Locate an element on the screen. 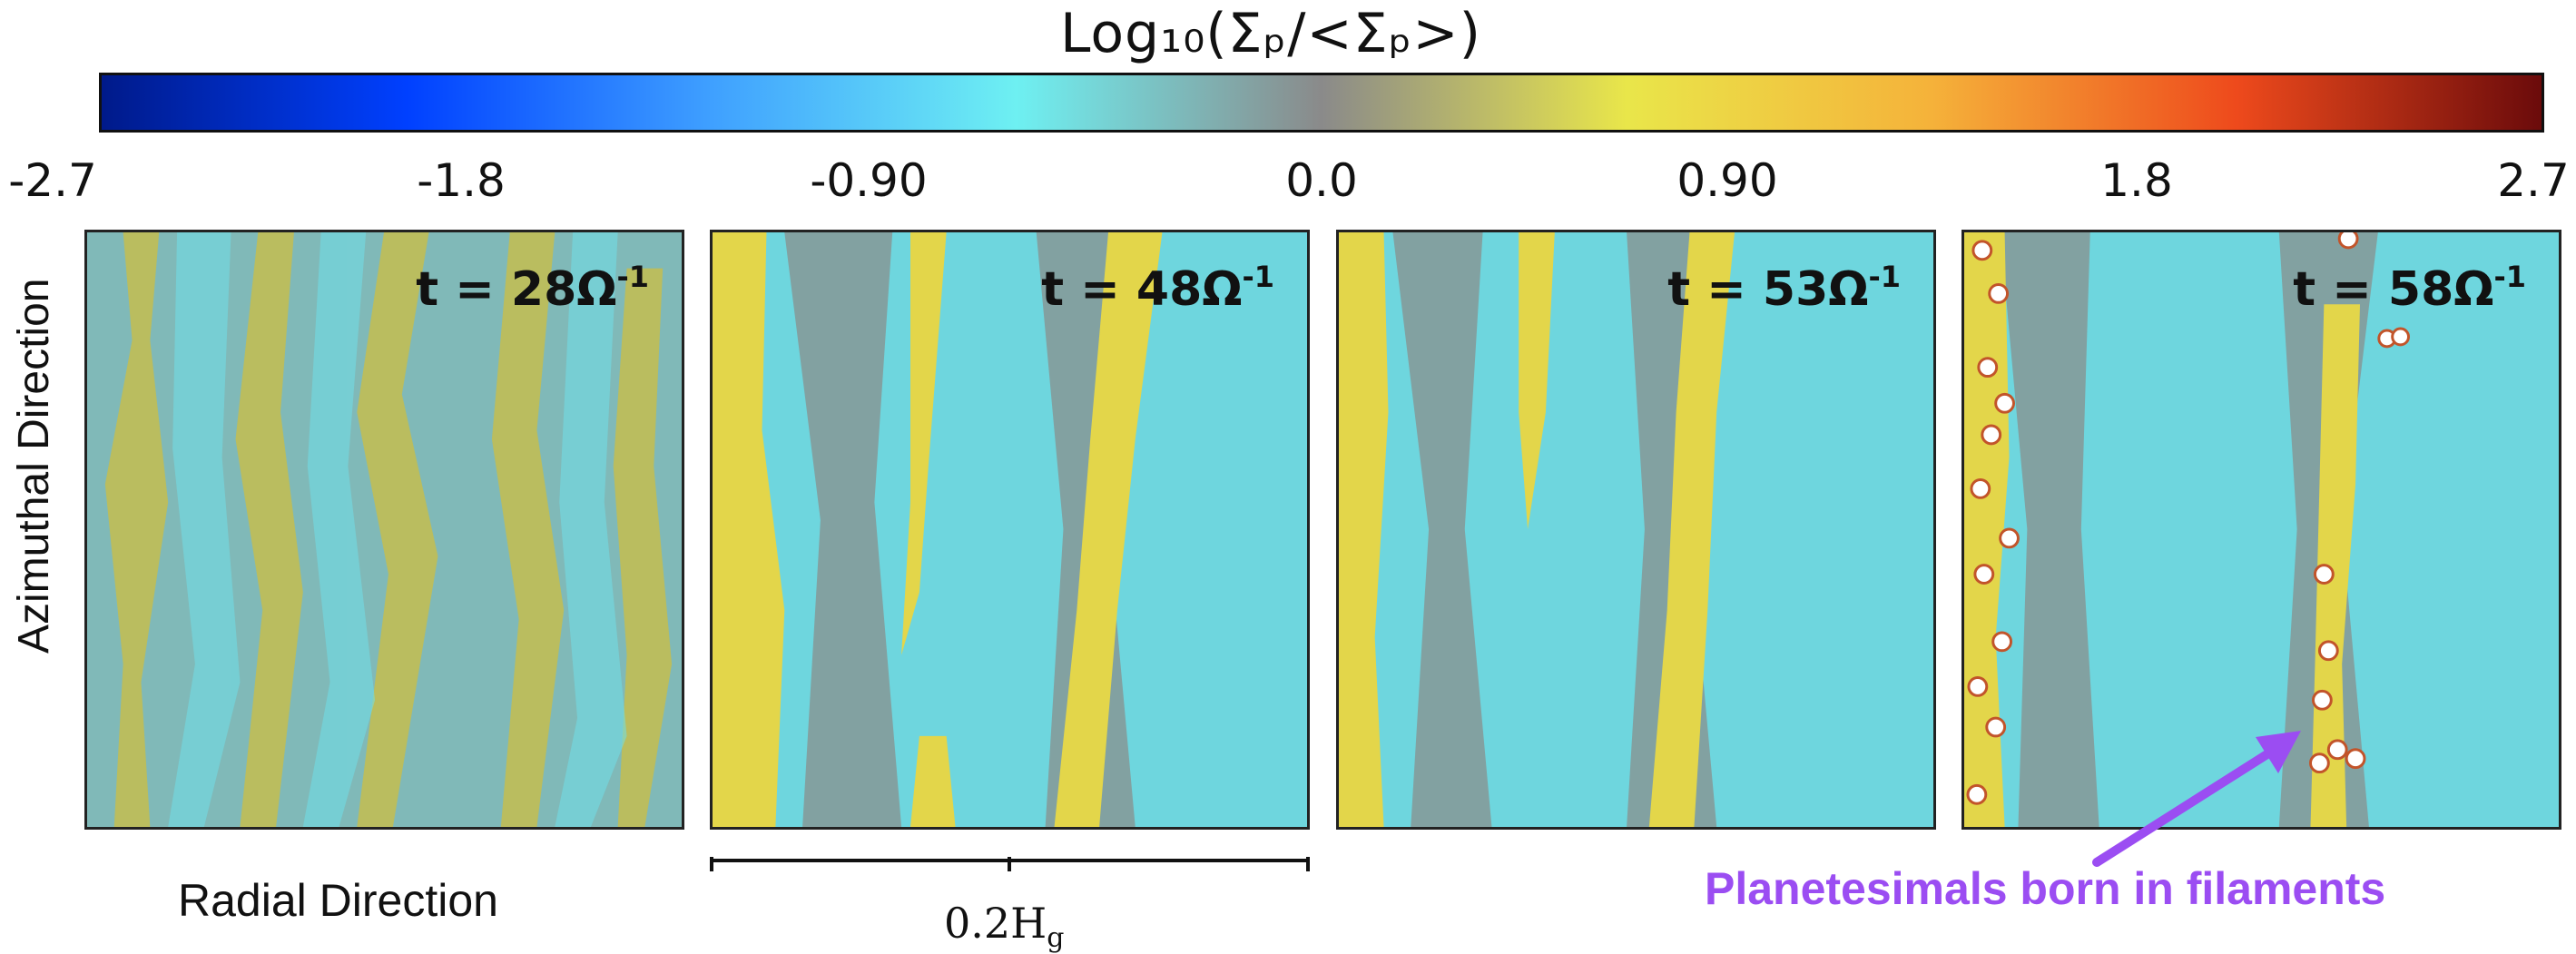 The image size is (2576, 954). colorbar-tick-label: 2.7 is located at coordinates (2533, 180).